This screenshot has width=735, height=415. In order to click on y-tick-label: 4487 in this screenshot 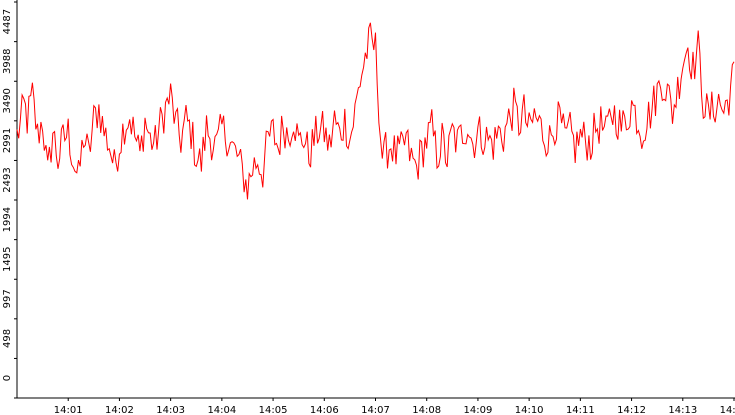, I will do `click(7, 21)`.